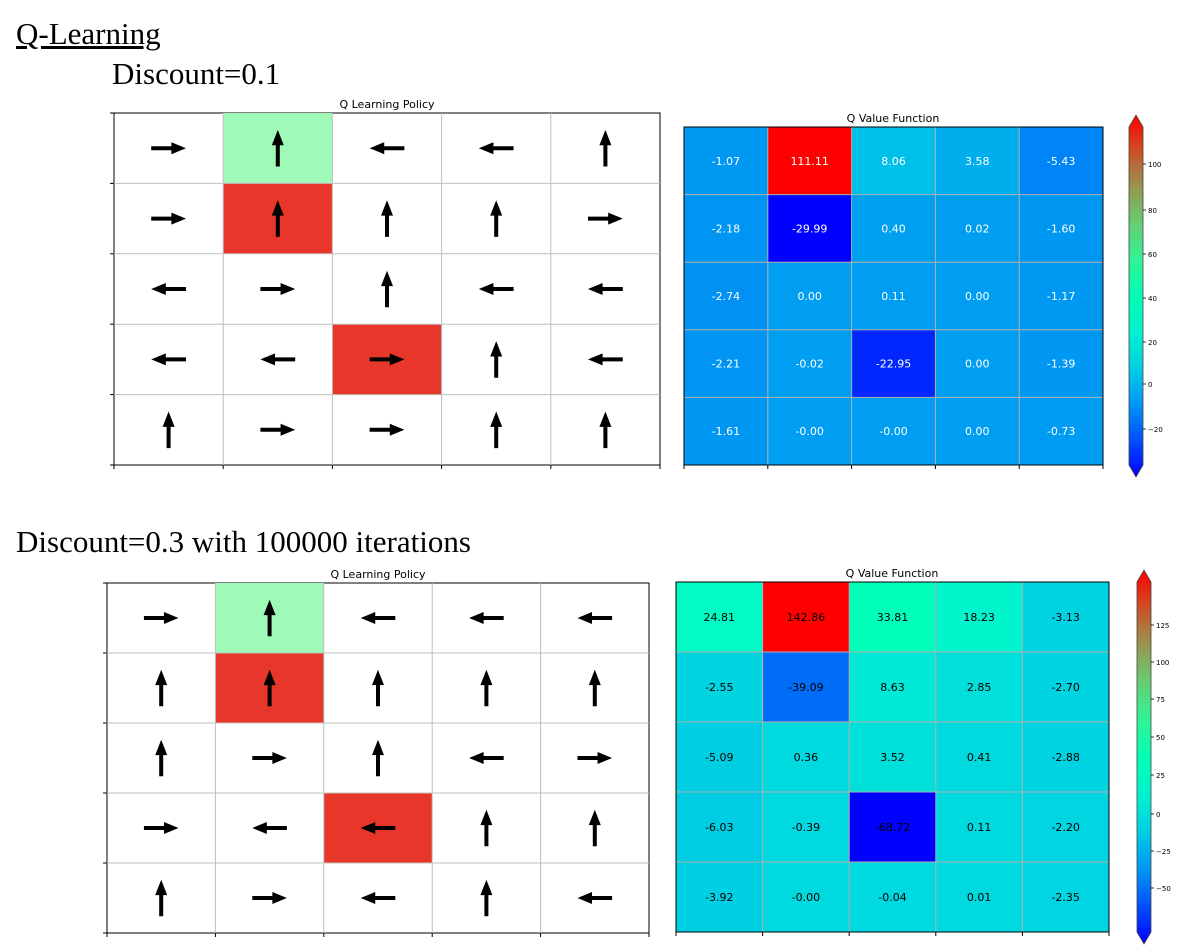  Describe the element at coordinates (1160, 776) in the screenshot. I see `colorbar-tick-label: 25` at that location.